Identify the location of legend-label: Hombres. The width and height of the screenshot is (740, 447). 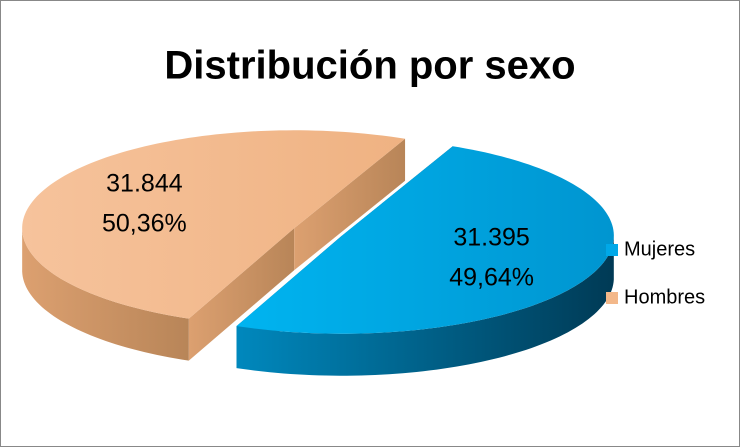
(664, 297).